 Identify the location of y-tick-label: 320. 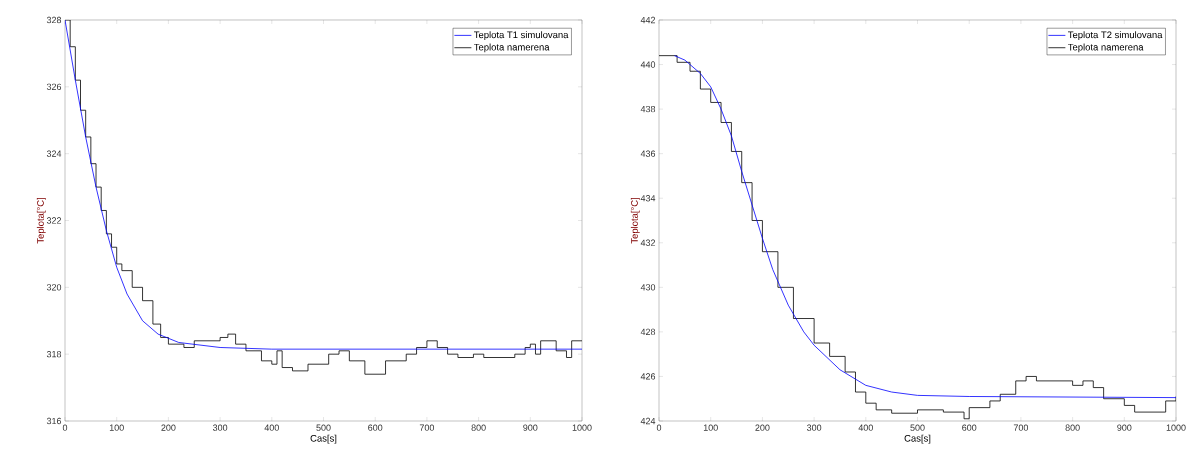
(54, 287).